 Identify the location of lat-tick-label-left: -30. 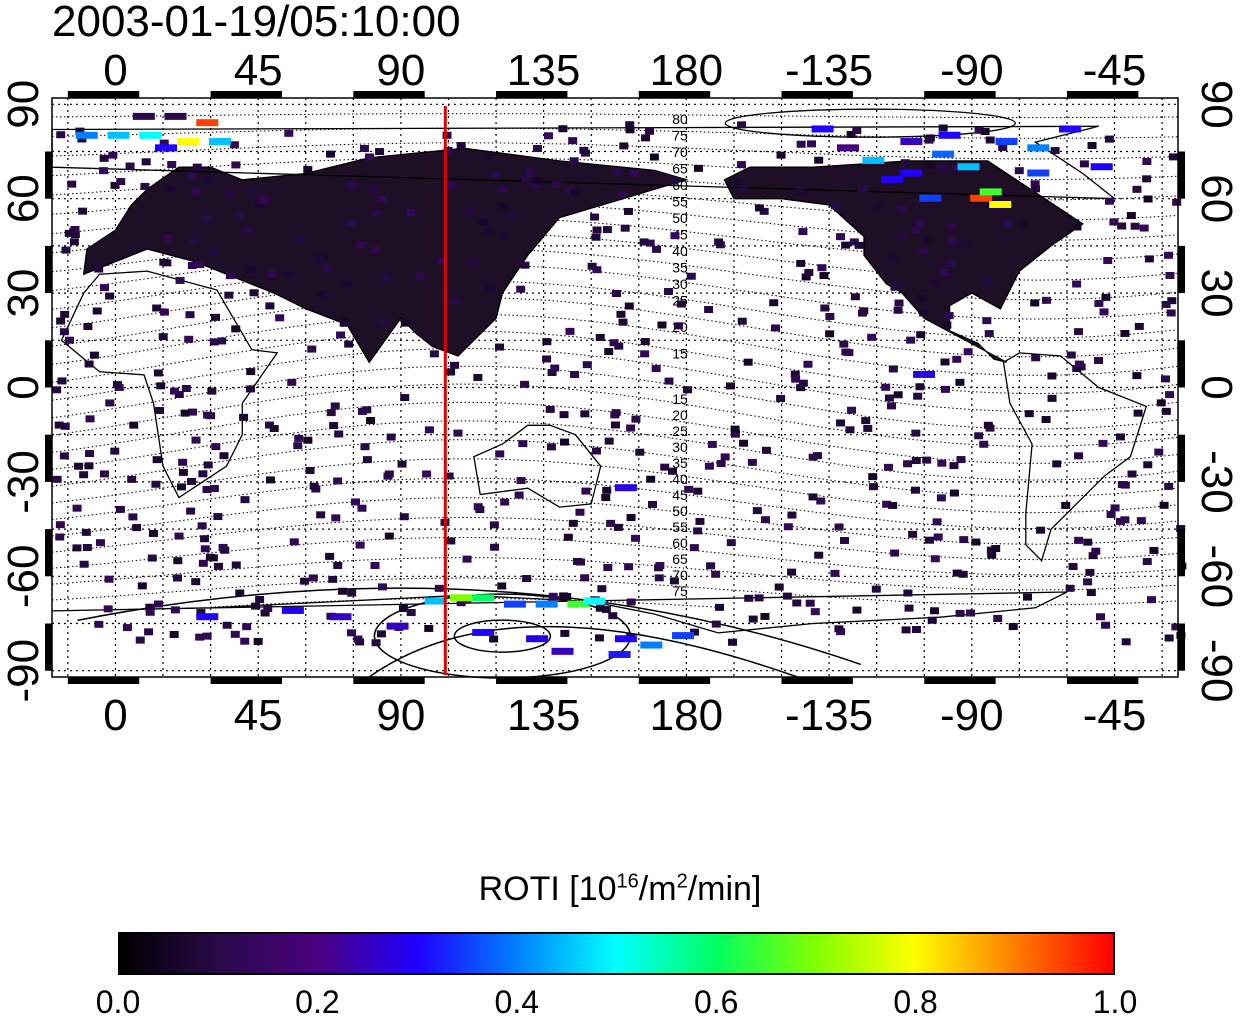
(24, 482).